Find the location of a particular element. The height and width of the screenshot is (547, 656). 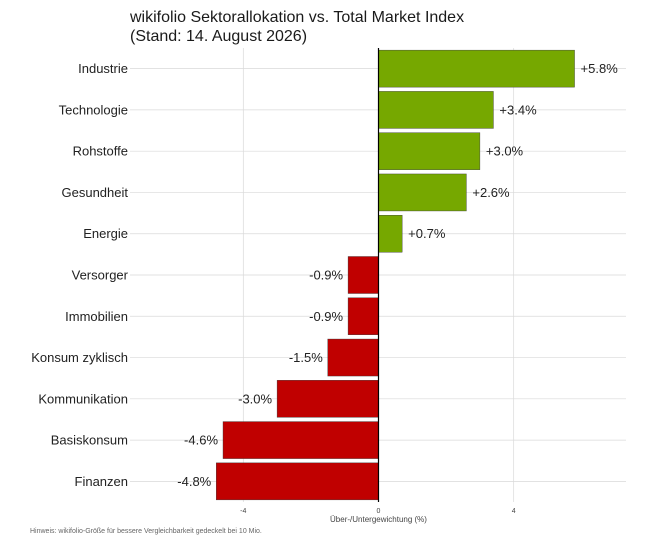

data-label: -4.6% is located at coordinates (201, 440).